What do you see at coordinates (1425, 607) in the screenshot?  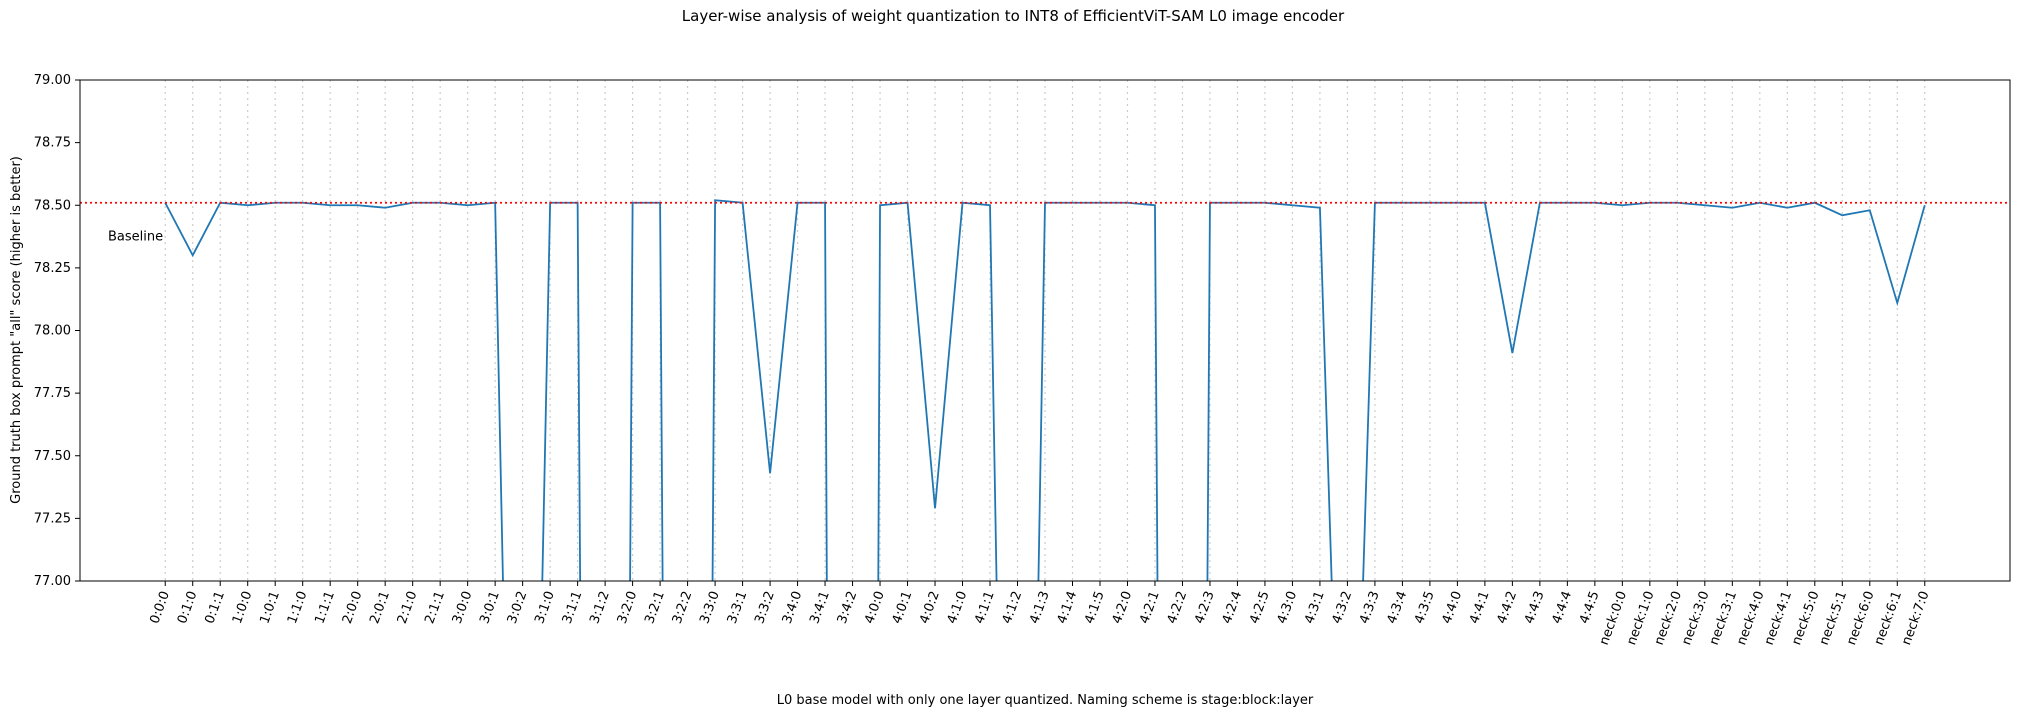 I see `x-tick-label: 4:3:5` at bounding box center [1425, 607].